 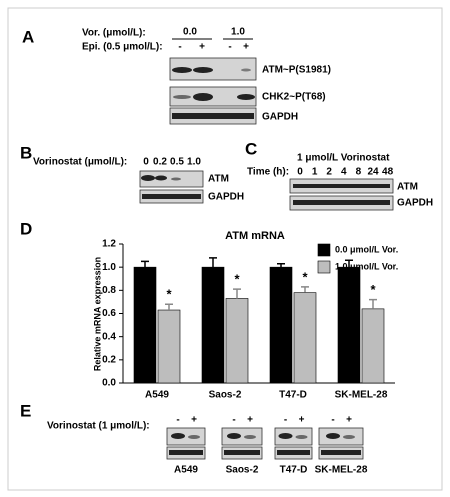 I want to click on cell-line: Saos-2, so click(x=242, y=470).